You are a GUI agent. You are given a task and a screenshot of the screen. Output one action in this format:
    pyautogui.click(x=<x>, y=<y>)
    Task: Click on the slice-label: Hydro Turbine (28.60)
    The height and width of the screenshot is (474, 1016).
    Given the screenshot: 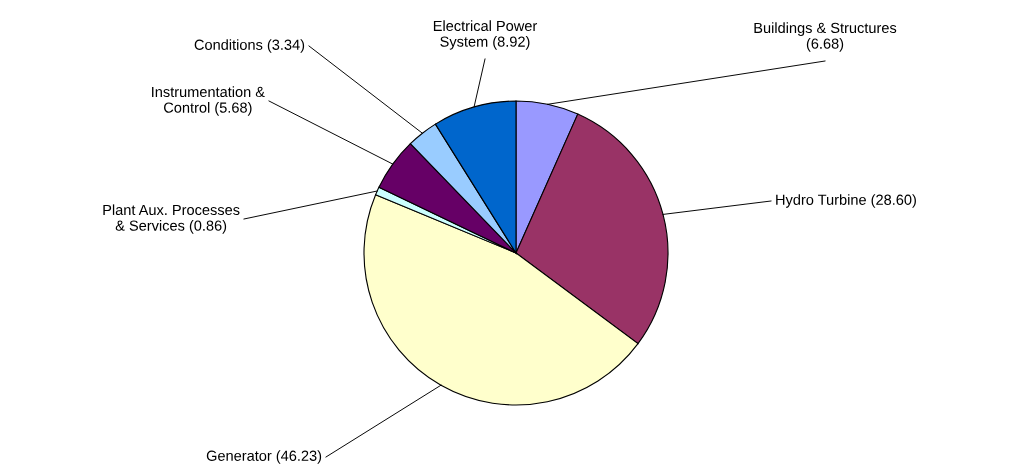 What is the action you would take?
    pyautogui.click(x=846, y=201)
    